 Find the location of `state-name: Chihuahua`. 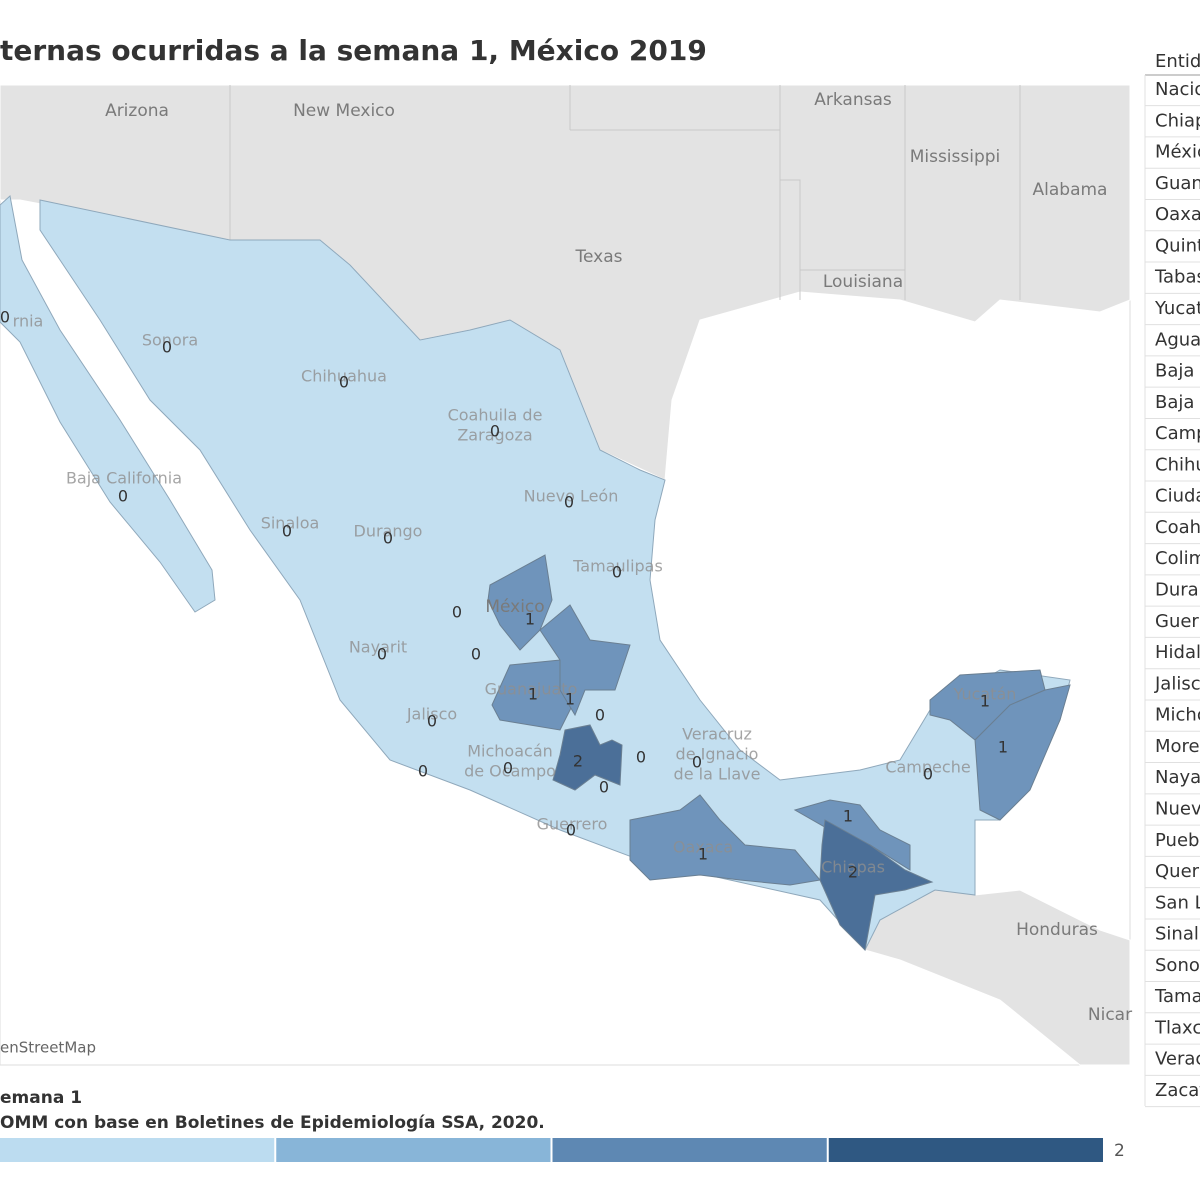

state-name: Chihuahua is located at coordinates (344, 376).